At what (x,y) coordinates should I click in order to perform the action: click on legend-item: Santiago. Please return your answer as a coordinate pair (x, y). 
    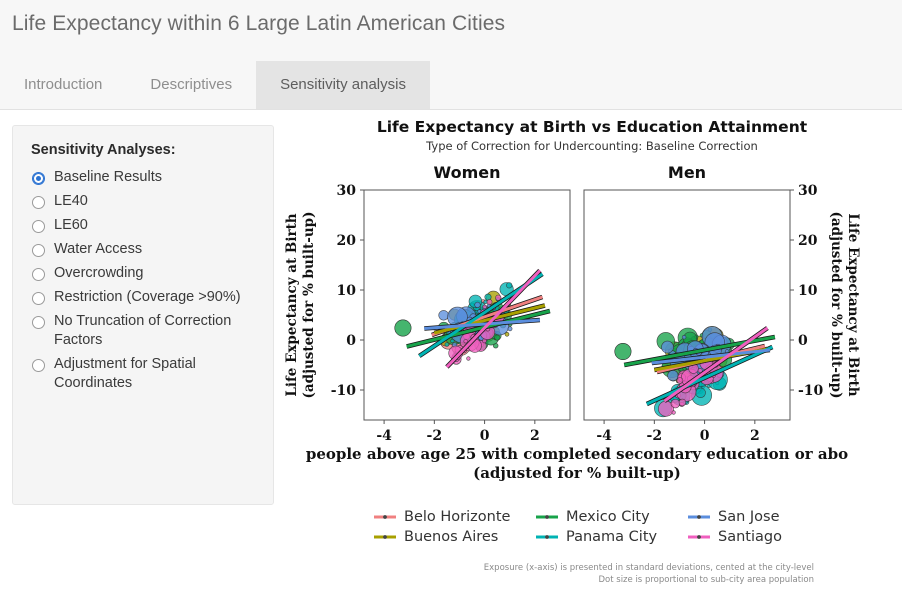
    Looking at the image, I should click on (735, 537).